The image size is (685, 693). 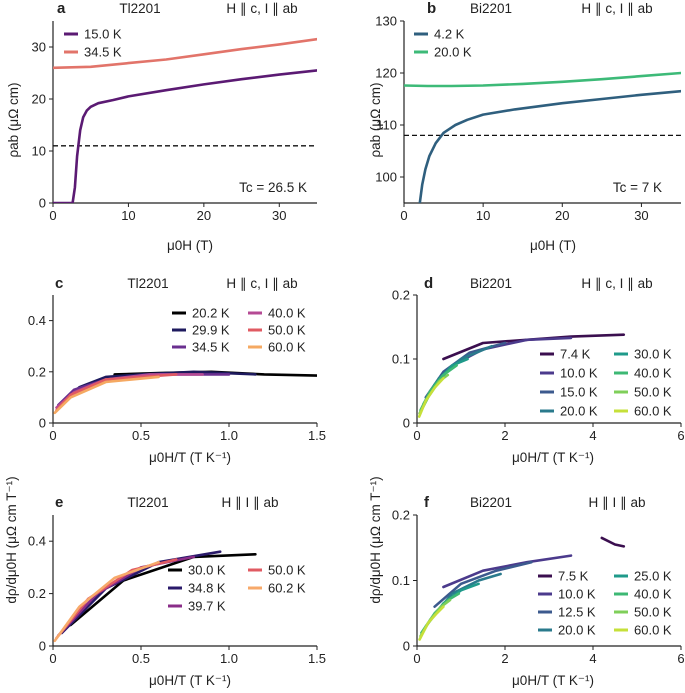 What do you see at coordinates (575, 354) in the screenshot?
I see `legend-label-d: 7.4 K` at bounding box center [575, 354].